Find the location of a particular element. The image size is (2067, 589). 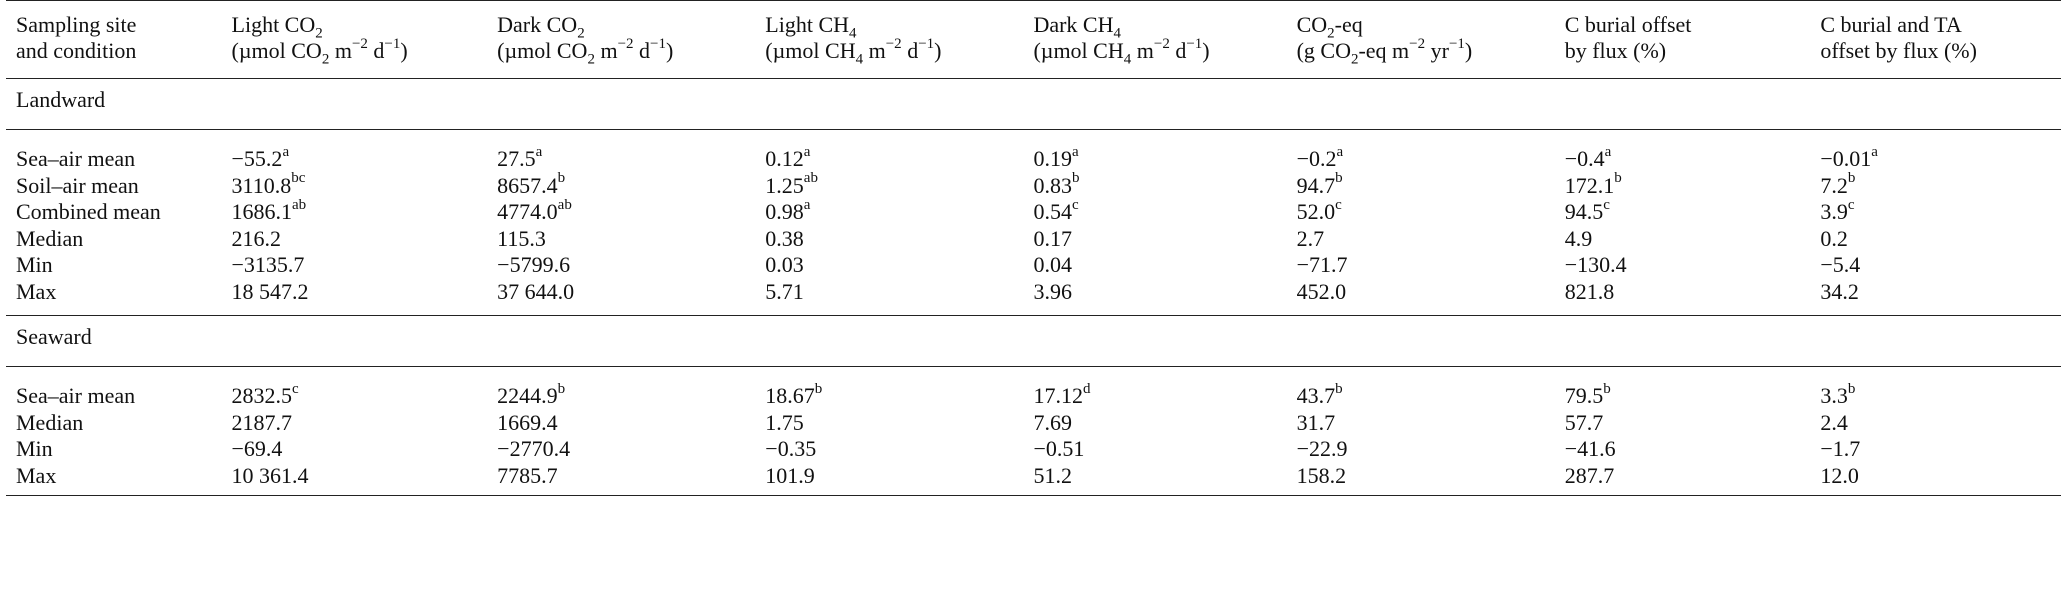

section-title: Seaward is located at coordinates (1033, 341).